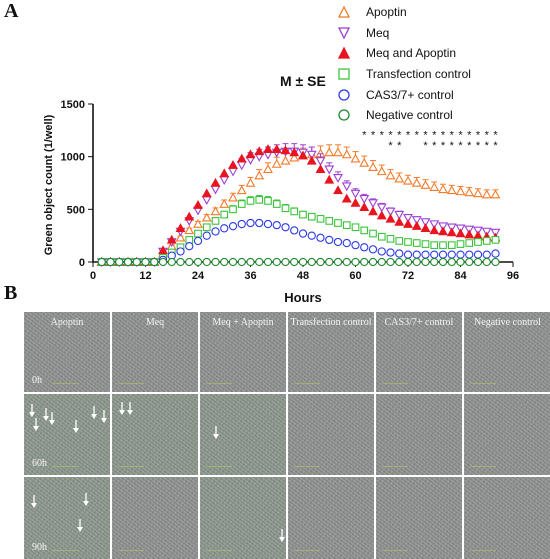 The height and width of the screenshot is (559, 550). Describe the element at coordinates (155, 352) in the screenshot. I see `microscopy-image-cell: Meq` at that location.